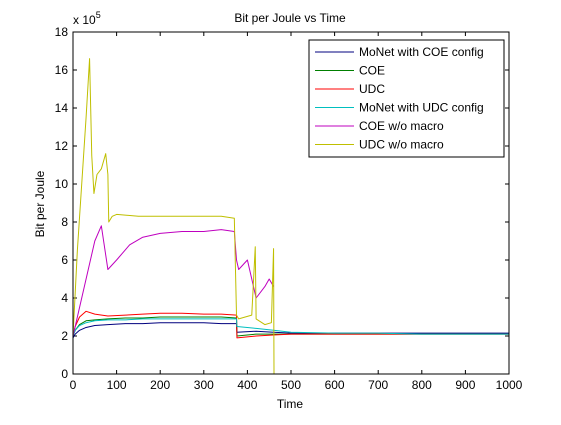 The image size is (561, 425). What do you see at coordinates (465, 385) in the screenshot?
I see `x-tick-label: 900` at bounding box center [465, 385].